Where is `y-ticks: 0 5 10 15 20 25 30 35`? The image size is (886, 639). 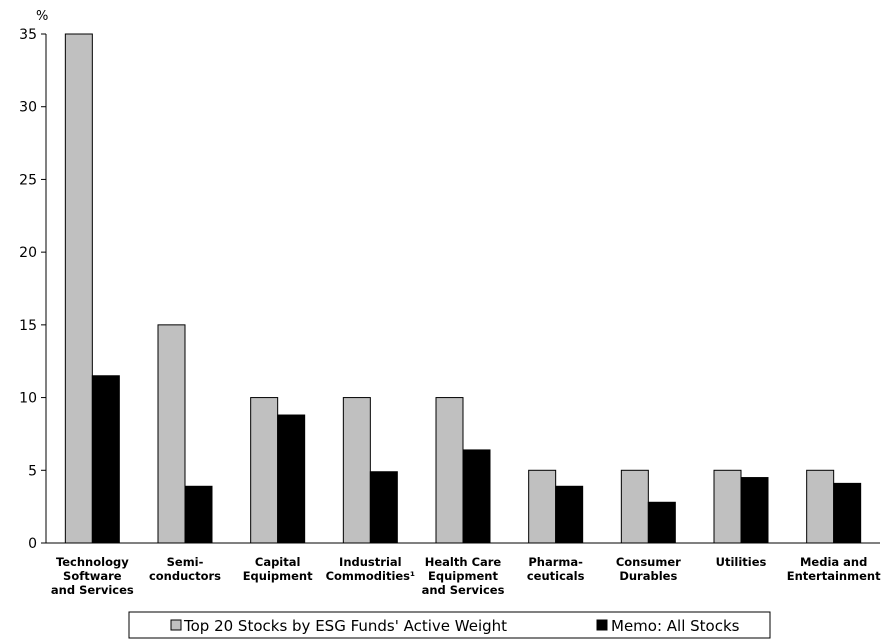 y-ticks: 0 5 10 15 20 25 30 35 is located at coordinates (32, 289).